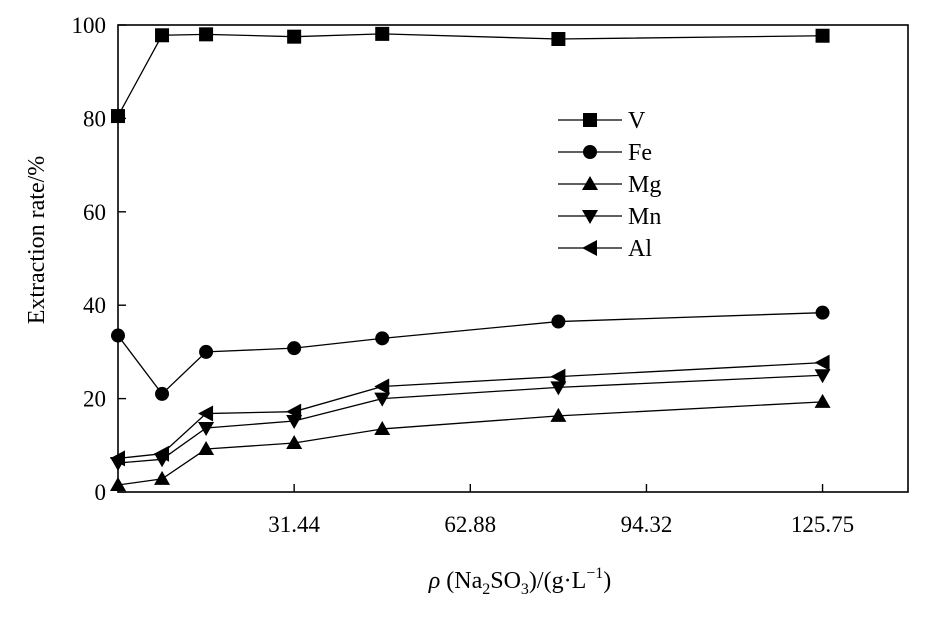 The width and height of the screenshot is (927, 618). Describe the element at coordinates (94, 118) in the screenshot. I see `y-tick-label: 80` at that location.